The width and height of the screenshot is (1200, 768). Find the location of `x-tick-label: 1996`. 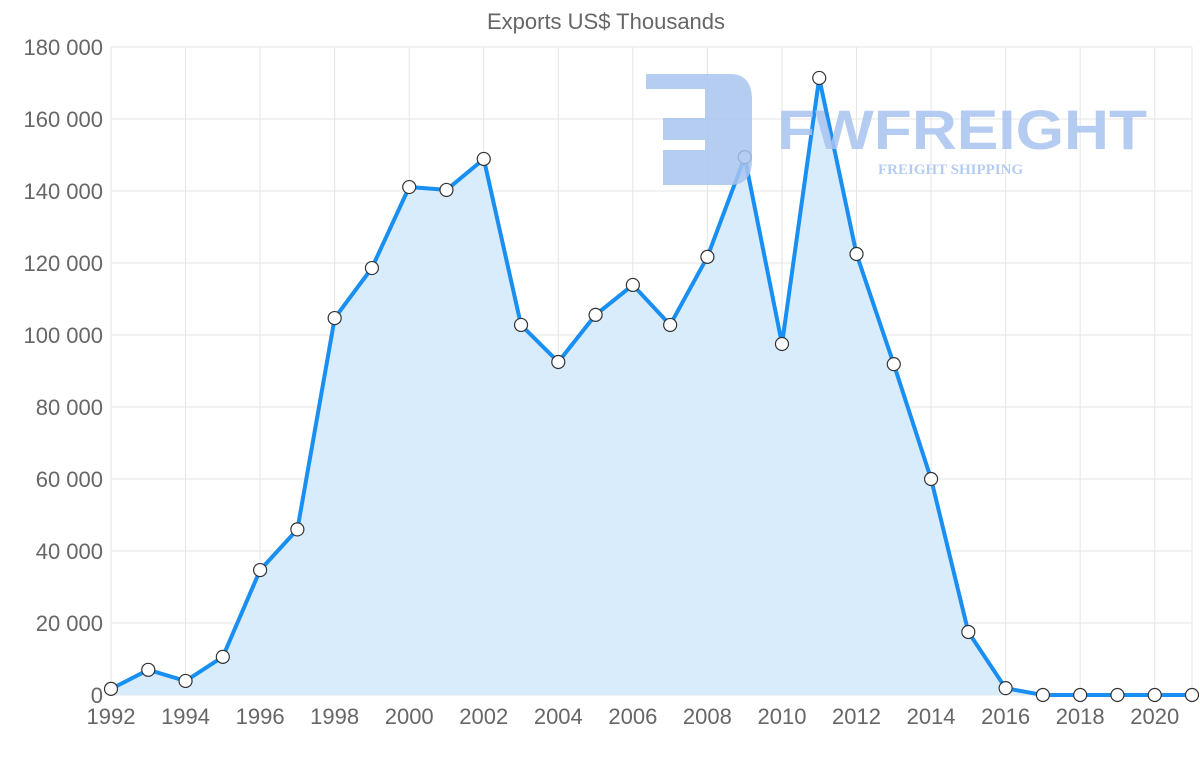

x-tick-label: 1996 is located at coordinates (260, 716).